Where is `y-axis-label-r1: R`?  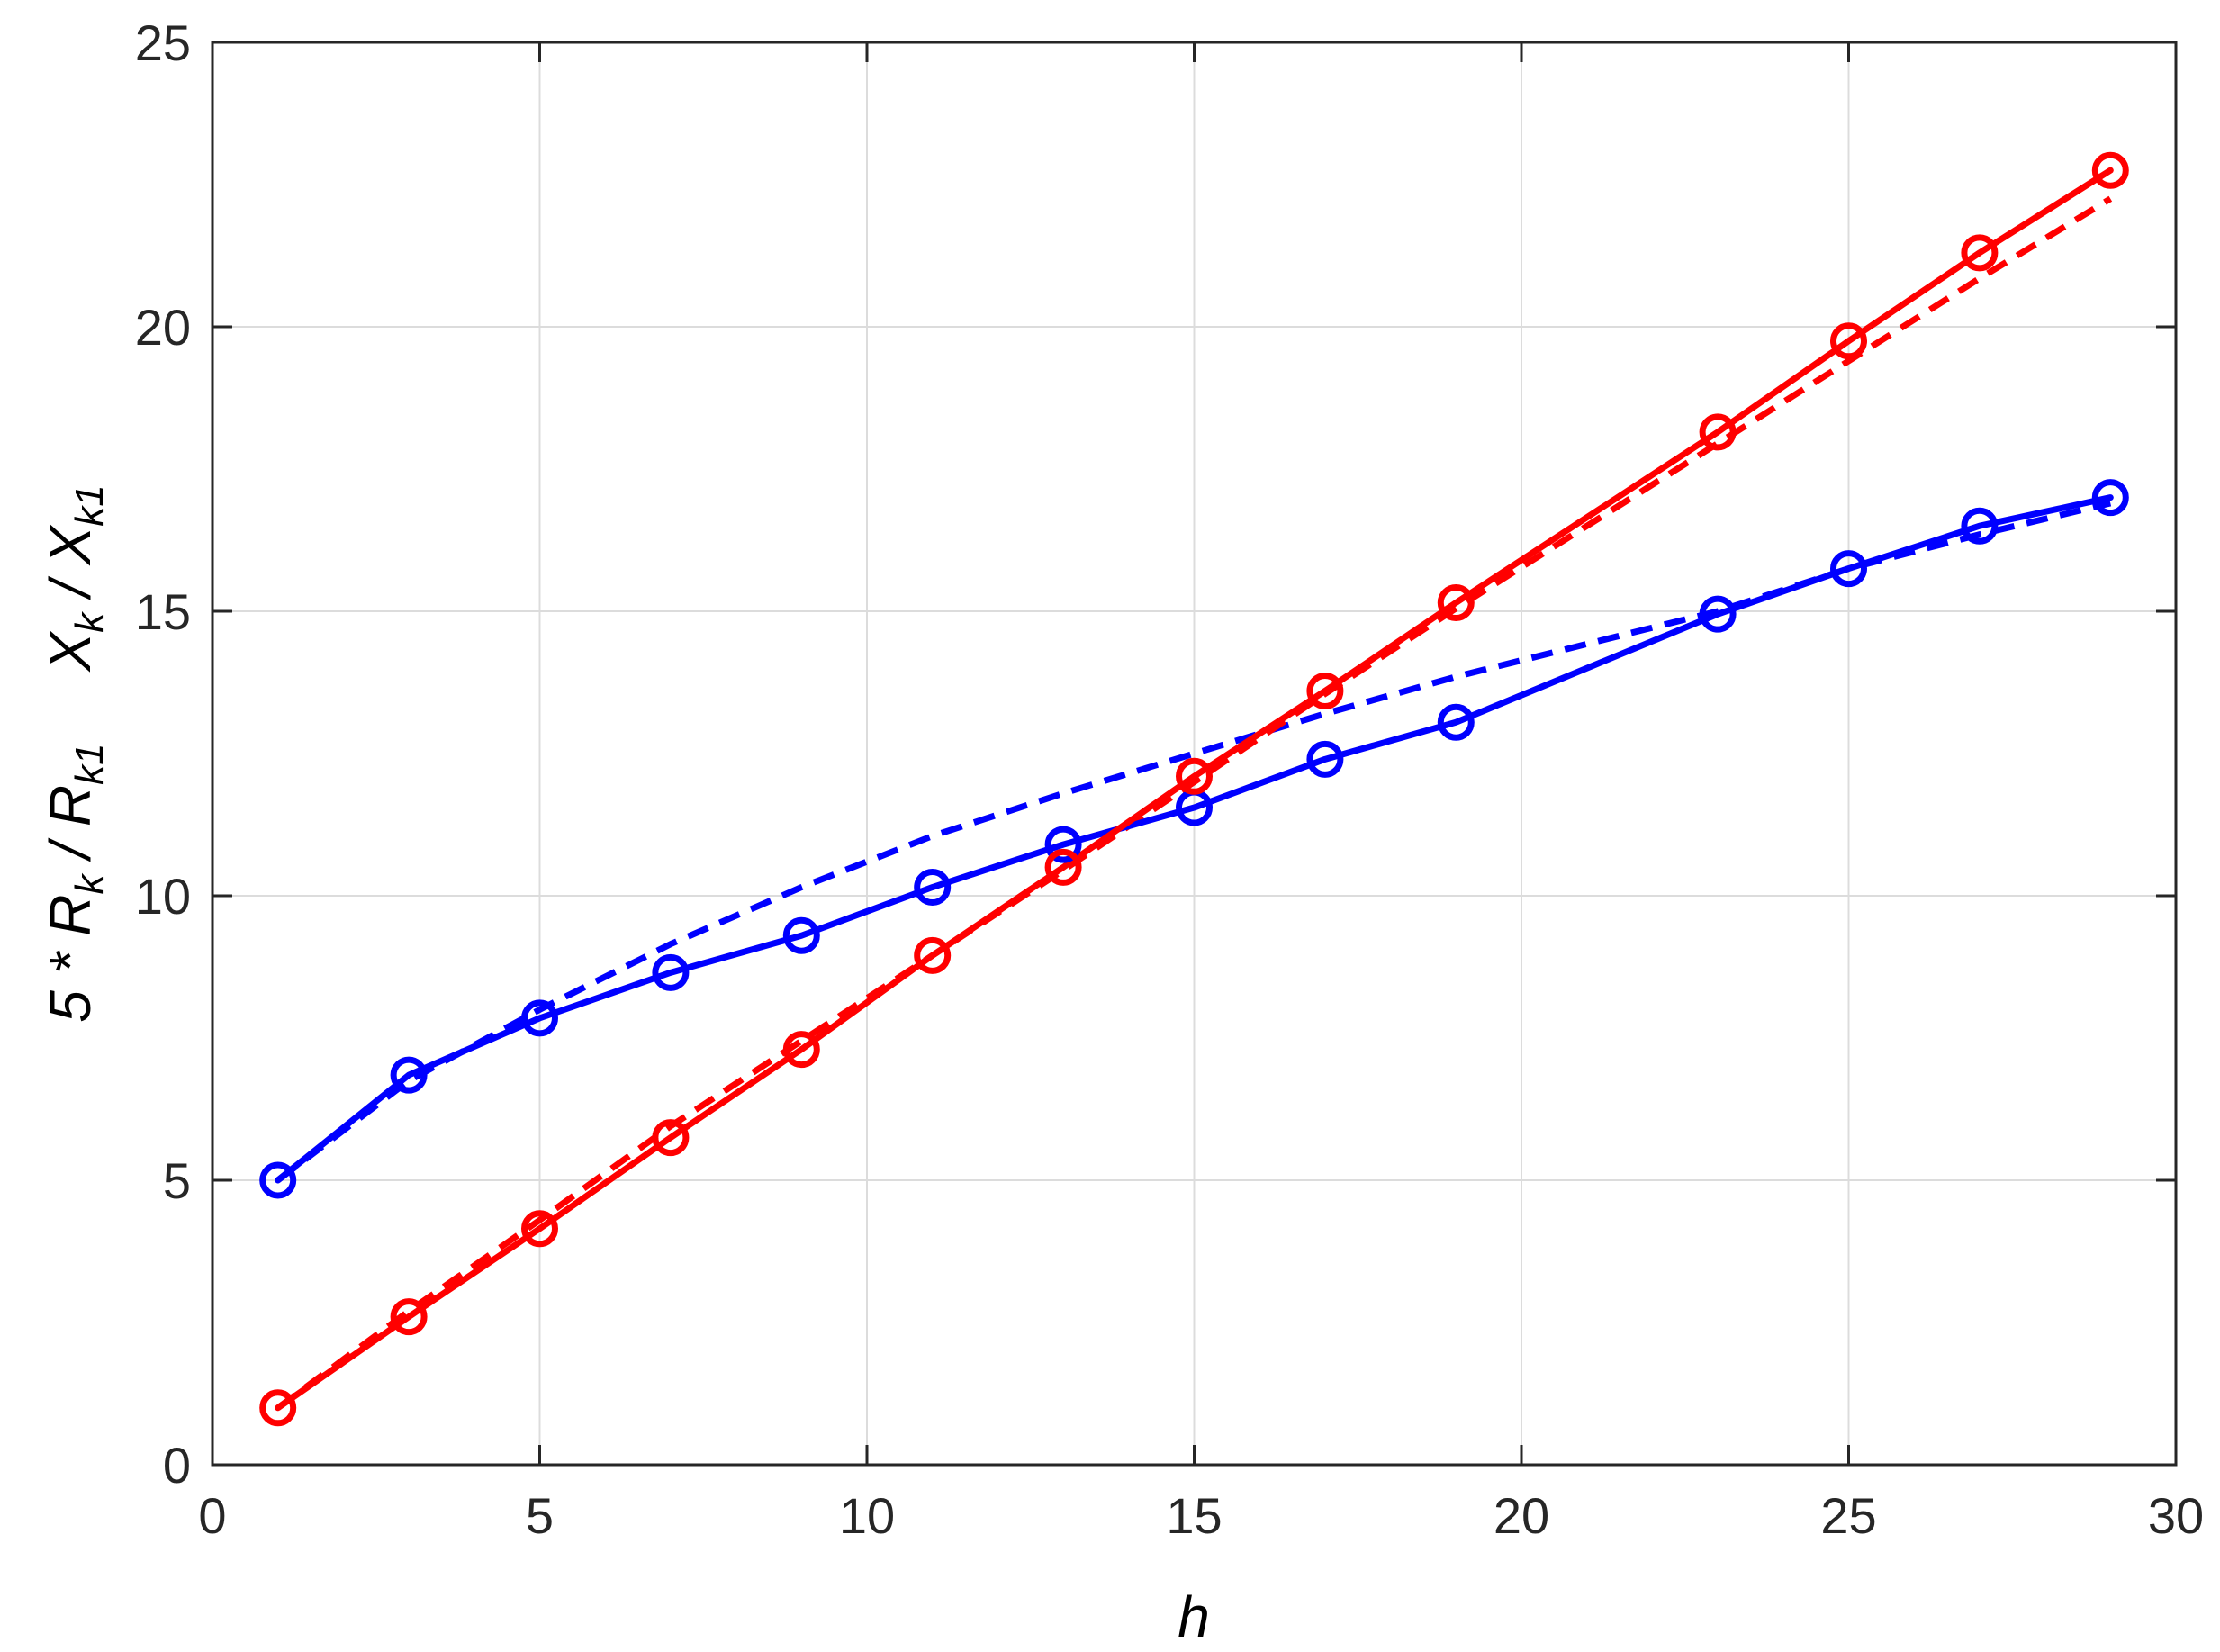
y-axis-label-r1: R is located at coordinates (70, 805).